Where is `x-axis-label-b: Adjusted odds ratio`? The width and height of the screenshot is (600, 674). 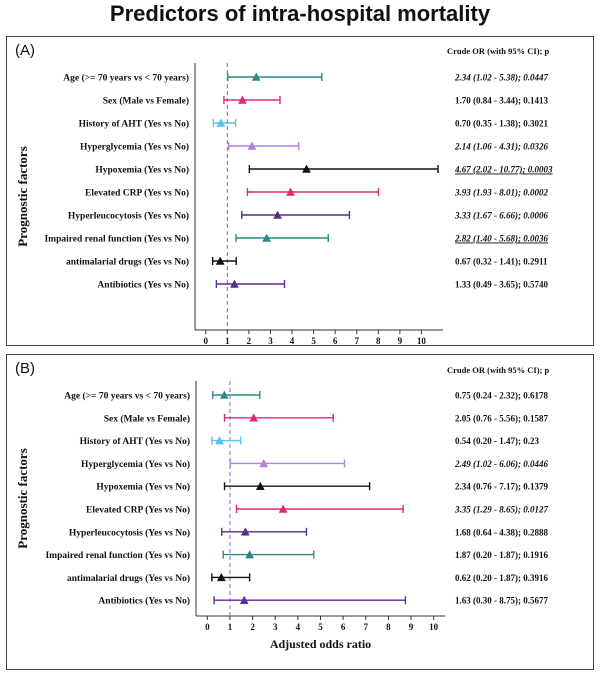
x-axis-label-b: Adjusted odds ratio is located at coordinates (320, 644).